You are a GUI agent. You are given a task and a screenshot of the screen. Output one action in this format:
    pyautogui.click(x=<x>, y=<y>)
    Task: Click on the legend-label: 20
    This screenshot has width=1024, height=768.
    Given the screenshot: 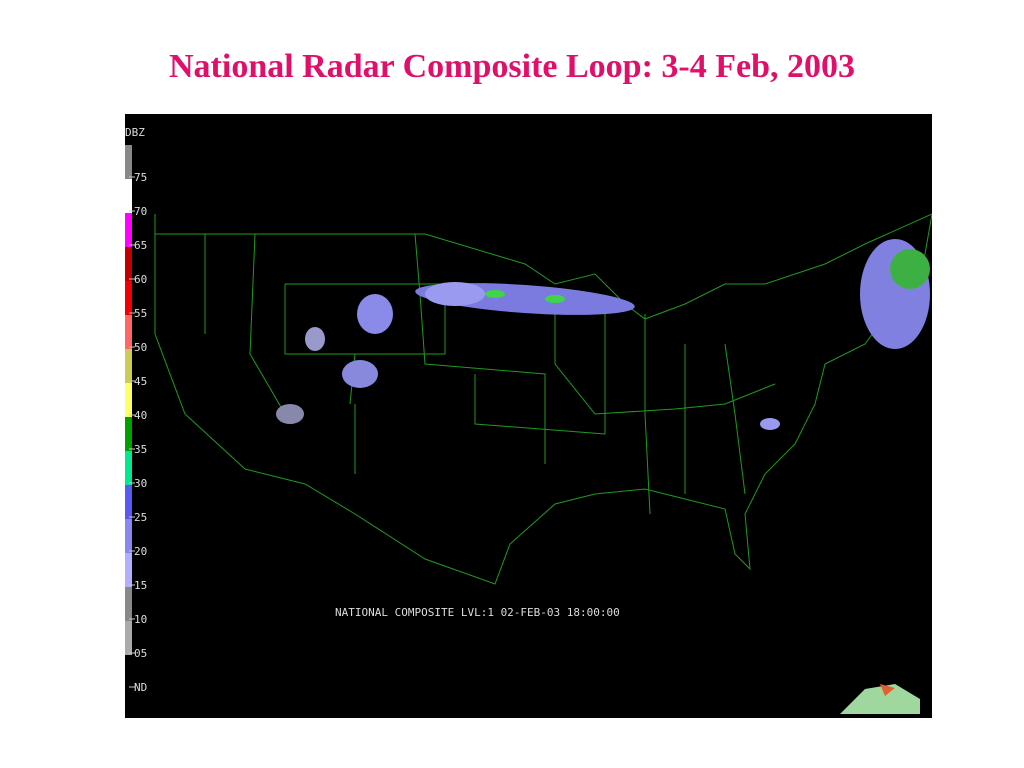 What is the action you would take?
    pyautogui.click(x=140, y=551)
    